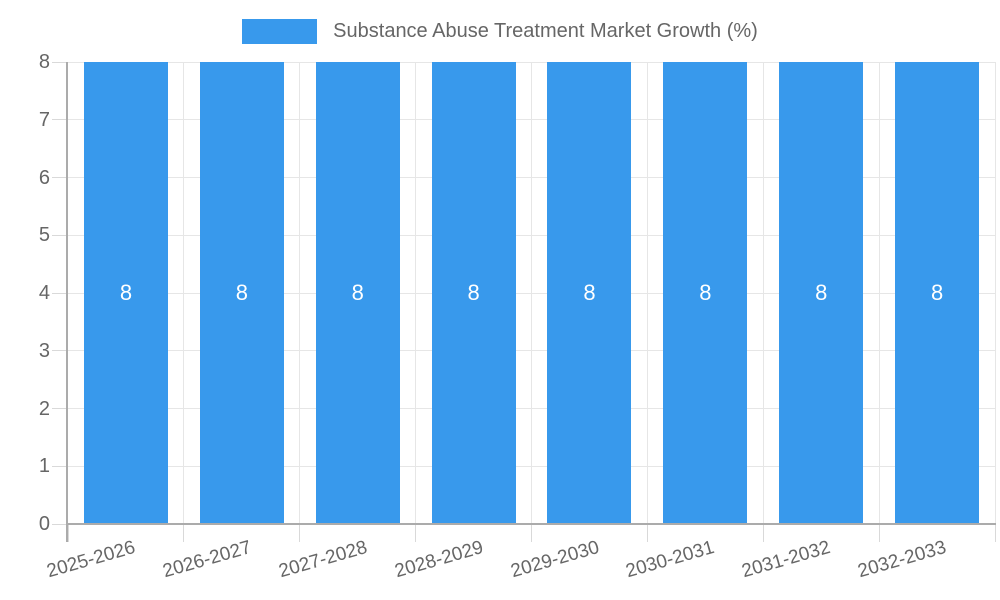 This screenshot has width=1000, height=600. Describe the element at coordinates (44, 235) in the screenshot. I see `y-axis-tick-label: 5` at that location.